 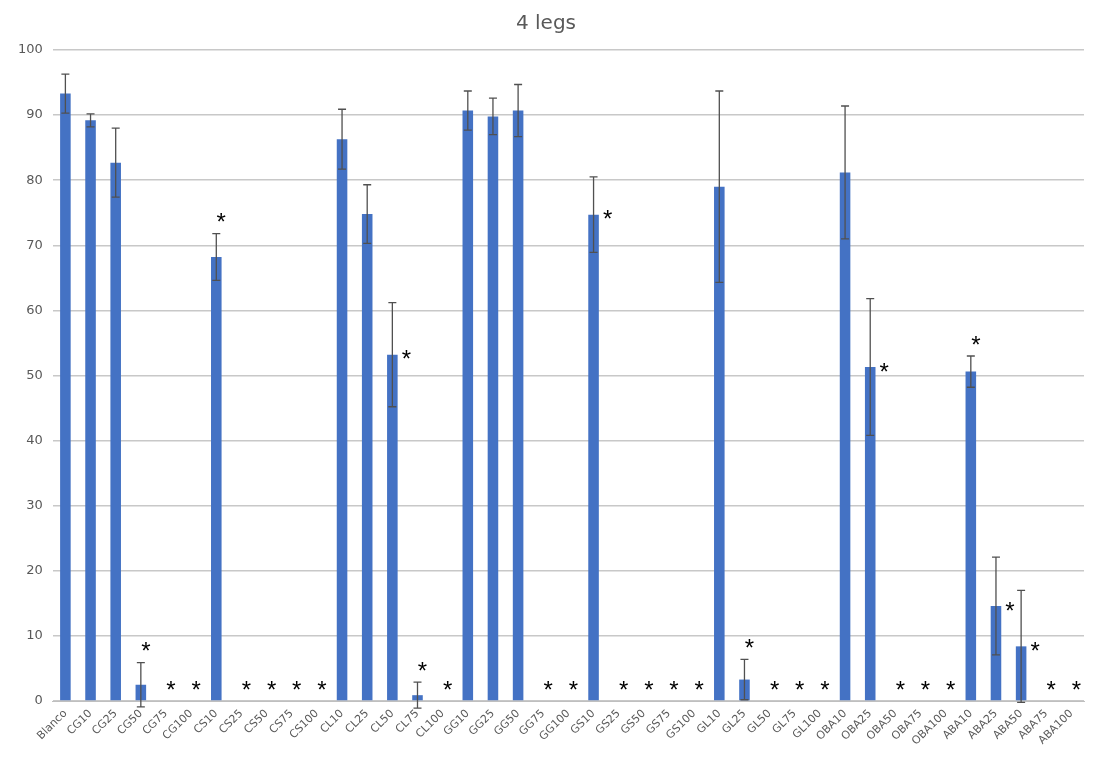 I want to click on y-tick-label: 50, so click(x=34, y=374).